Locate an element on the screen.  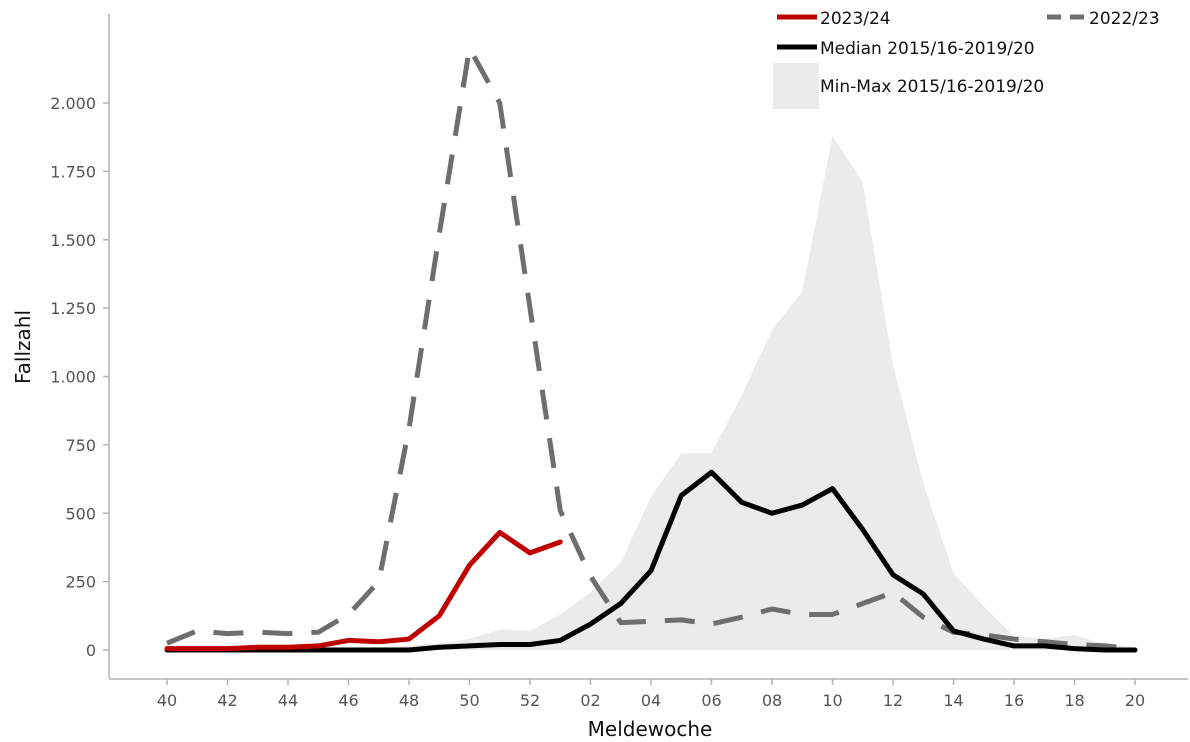
y-tick-label: 1.750 is located at coordinates (73, 171).